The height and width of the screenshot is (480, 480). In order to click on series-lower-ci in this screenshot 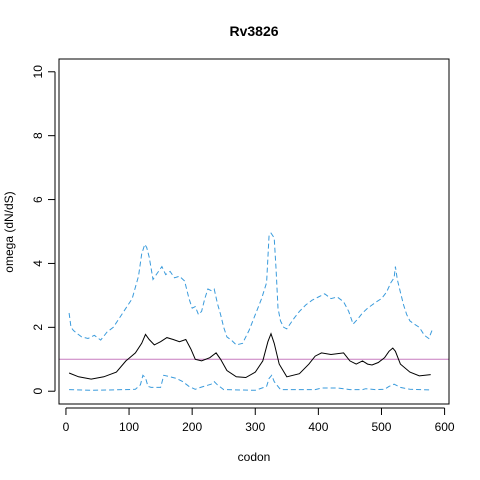, I will do `click(250, 382)`.